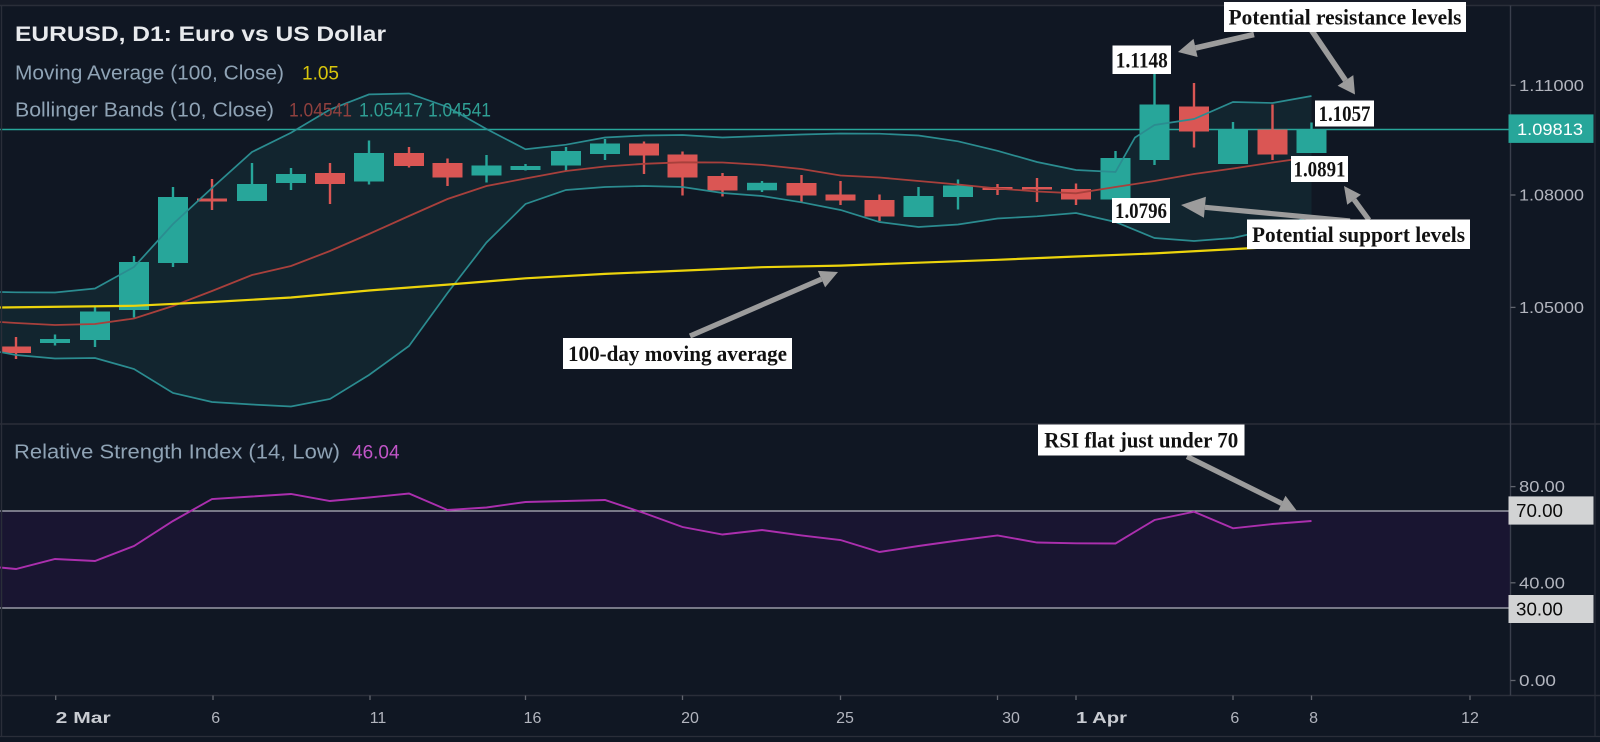 Image resolution: width=1600 pixels, height=742 pixels. What do you see at coordinates (378, 718) in the screenshot?
I see `svg-text: 11` at bounding box center [378, 718].